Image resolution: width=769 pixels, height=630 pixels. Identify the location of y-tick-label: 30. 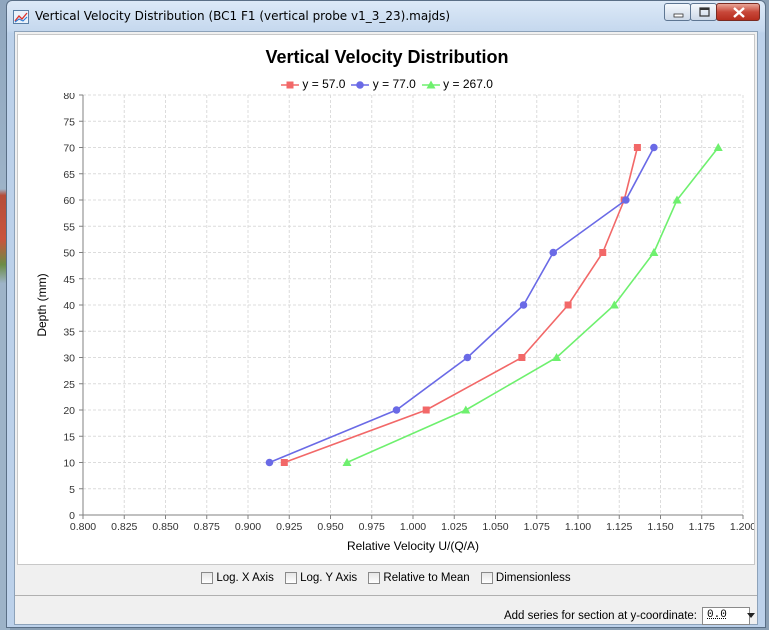
(69, 359).